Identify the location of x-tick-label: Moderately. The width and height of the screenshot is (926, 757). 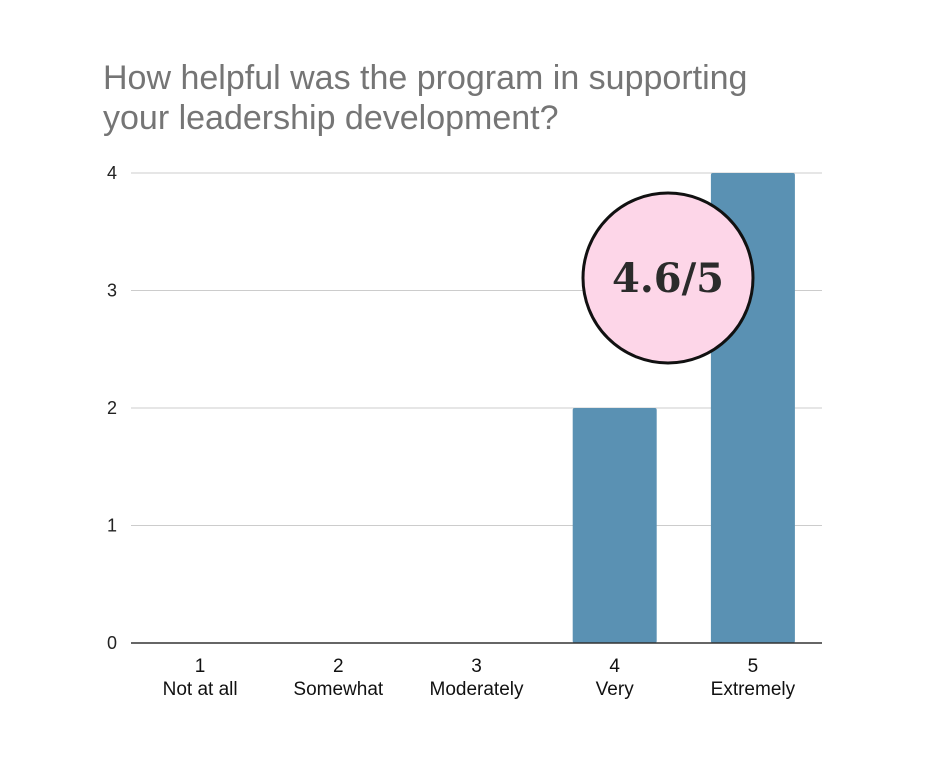
(477, 689).